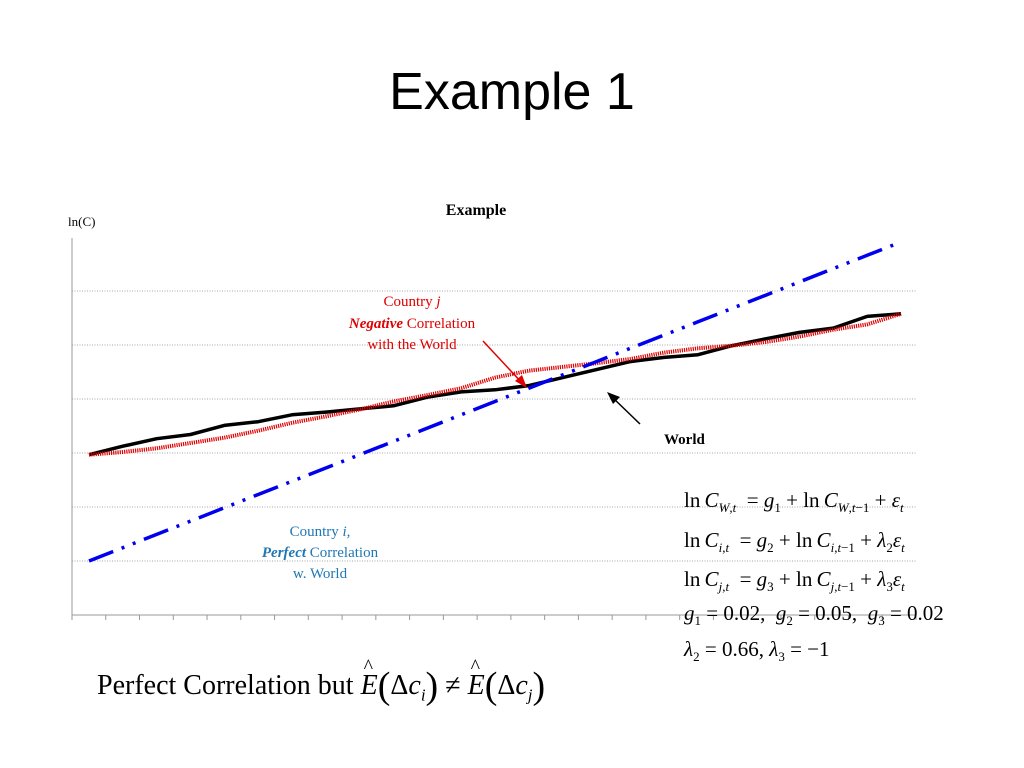 This screenshot has width=1024, height=768. Describe the element at coordinates (225, 685) in the screenshot. I see `caption-text: Perfect Correlation but` at that location.